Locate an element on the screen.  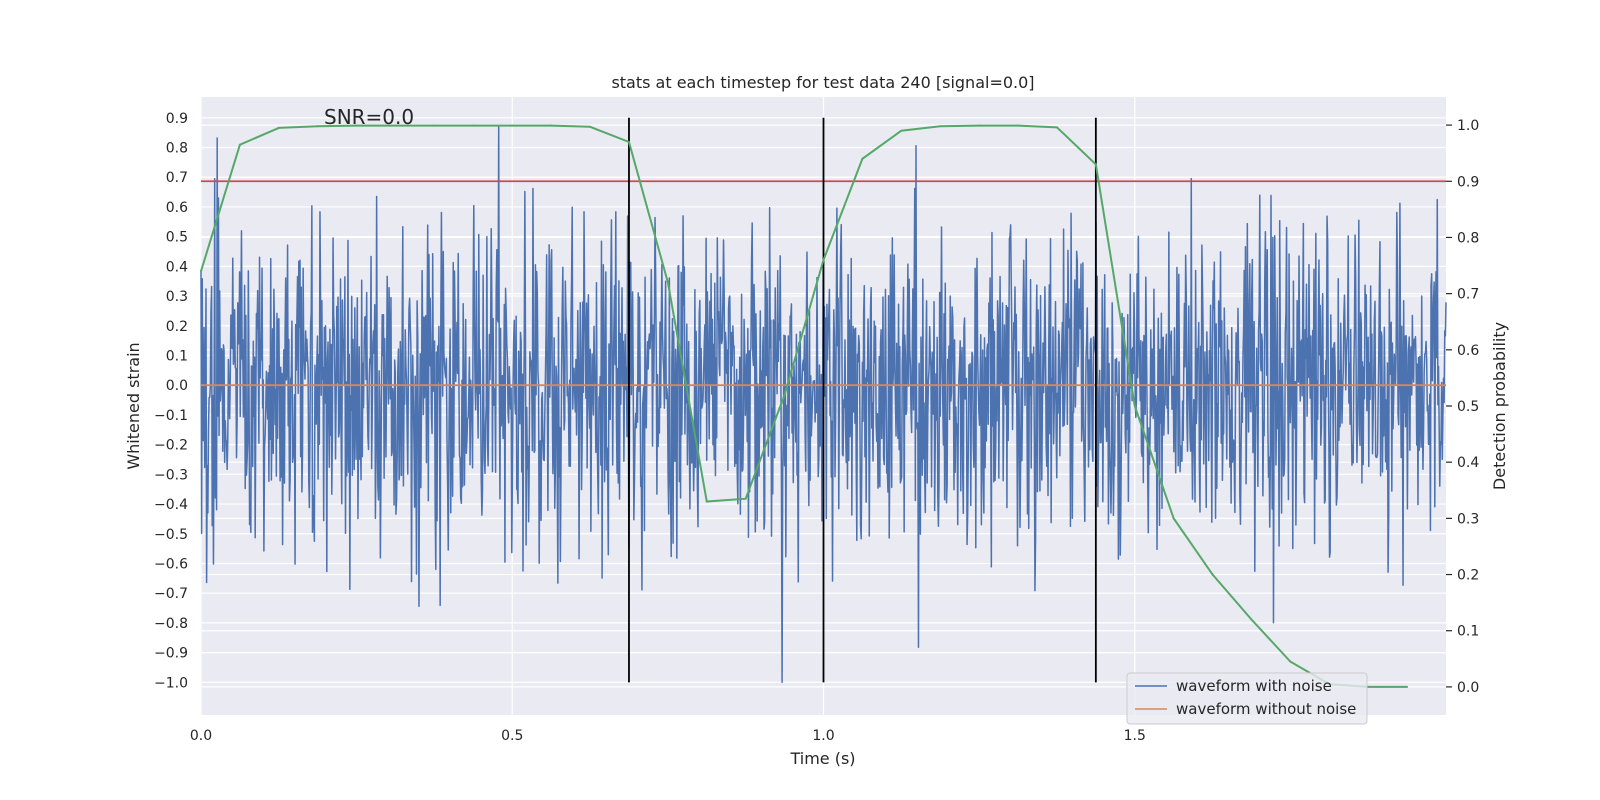
y-left-tick-label: 0.6 is located at coordinates (177, 208).